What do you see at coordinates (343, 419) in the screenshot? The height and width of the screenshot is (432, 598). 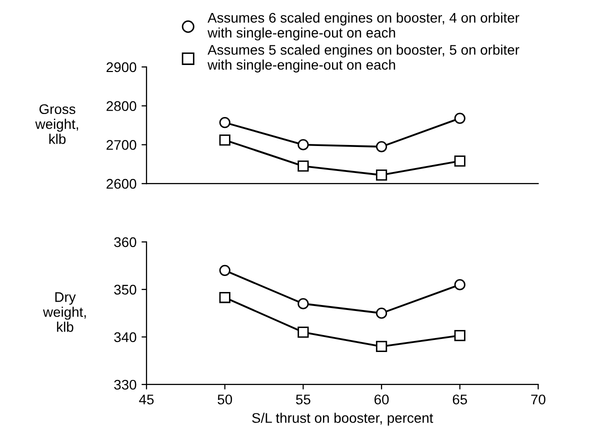 I see `x-axis-title: S/L thrust on booster, percent` at bounding box center [343, 419].